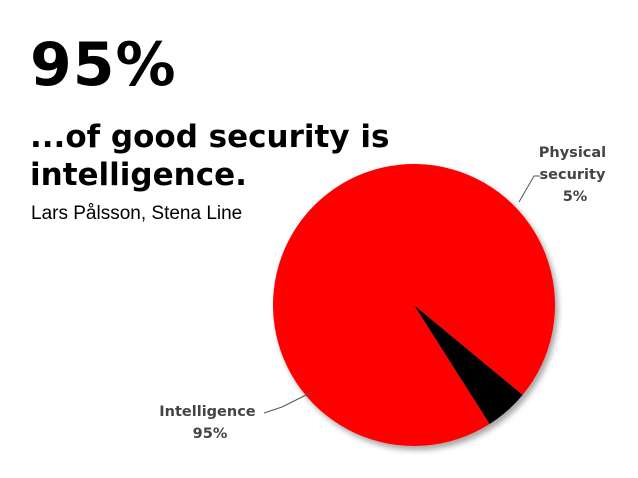  I want to click on slice-label-intelligence: Intelligence 95%, so click(209, 423).